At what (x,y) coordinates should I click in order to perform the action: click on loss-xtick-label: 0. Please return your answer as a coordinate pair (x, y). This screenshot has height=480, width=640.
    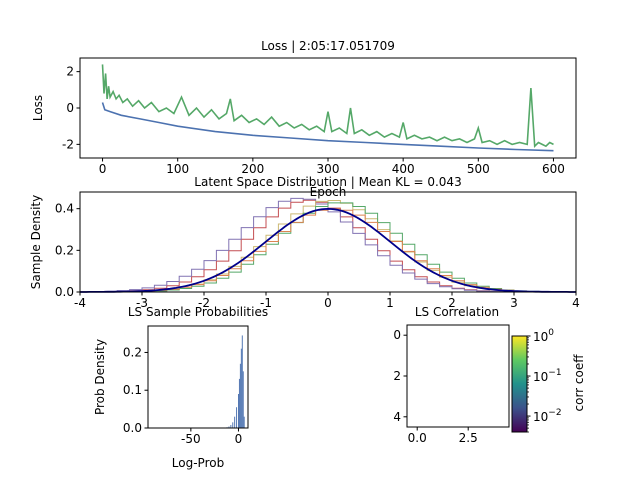
    Looking at the image, I should click on (103, 169).